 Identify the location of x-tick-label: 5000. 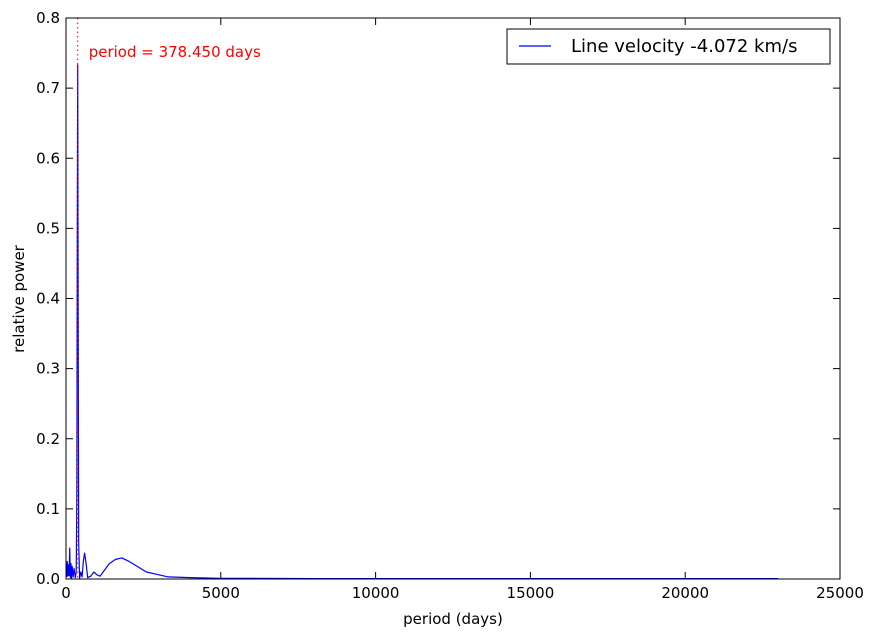
(221, 593).